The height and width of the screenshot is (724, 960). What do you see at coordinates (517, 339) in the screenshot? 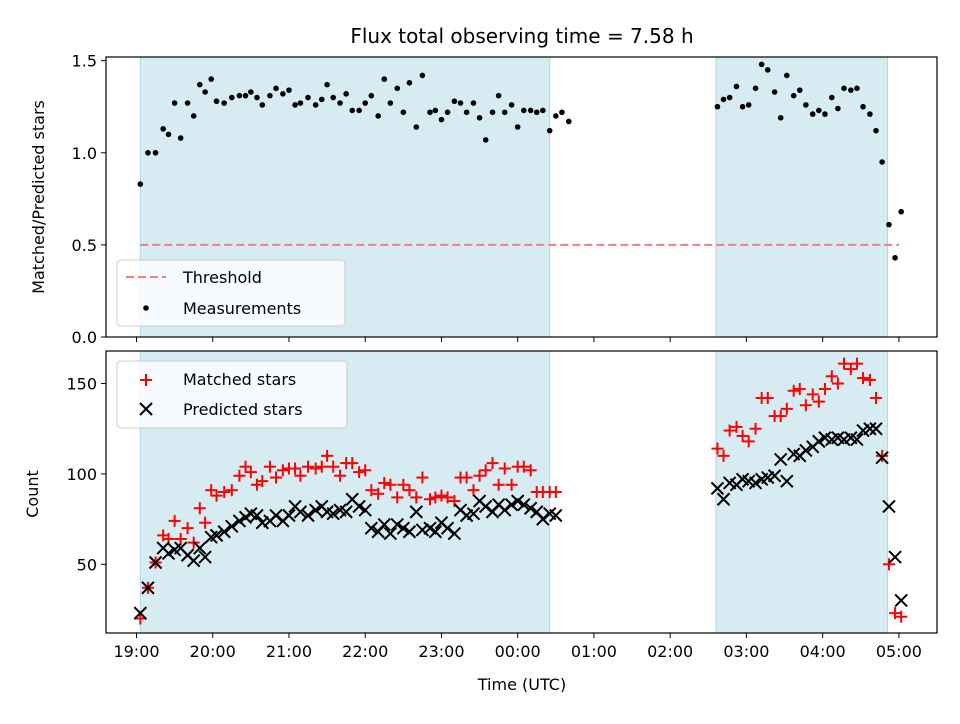
I see `ratio-x-ticks` at bounding box center [517, 339].